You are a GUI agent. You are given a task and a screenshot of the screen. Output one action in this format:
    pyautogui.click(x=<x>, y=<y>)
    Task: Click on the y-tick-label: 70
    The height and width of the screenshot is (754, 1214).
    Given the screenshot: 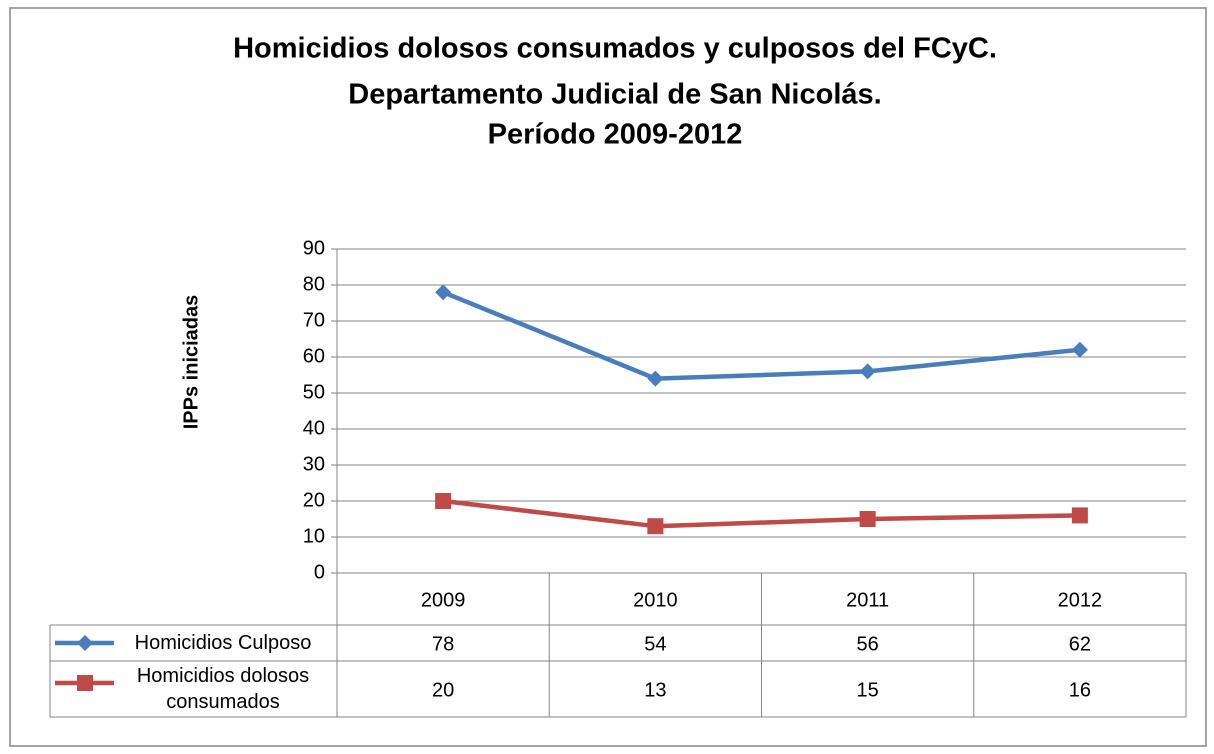 What is the action you would take?
    pyautogui.click(x=314, y=320)
    